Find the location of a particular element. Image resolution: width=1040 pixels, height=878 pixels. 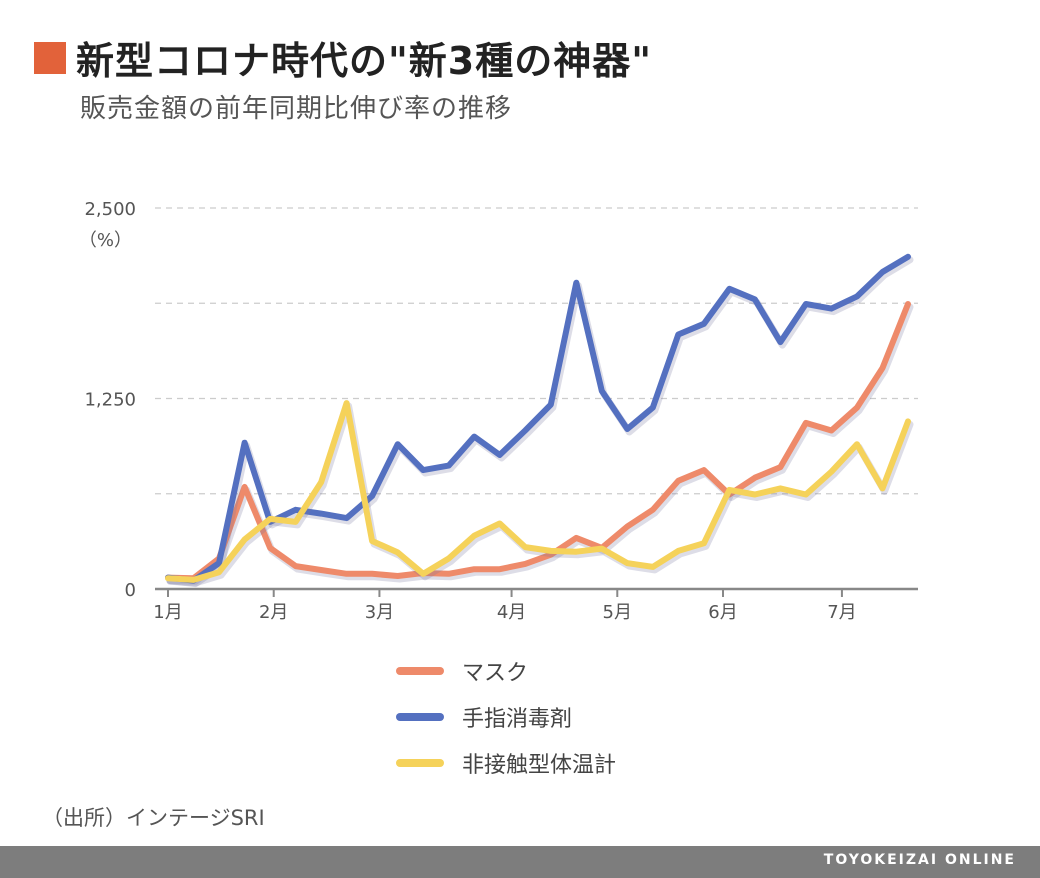

series-line-thermometer is located at coordinates (538, 491).